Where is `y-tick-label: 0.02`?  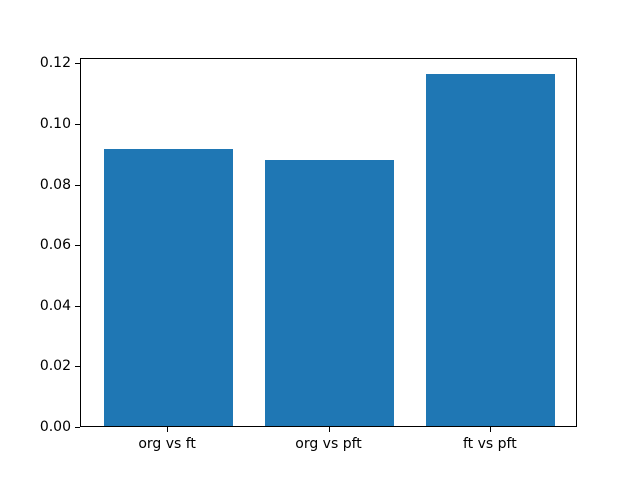
y-tick-label: 0.02 is located at coordinates (55, 366).